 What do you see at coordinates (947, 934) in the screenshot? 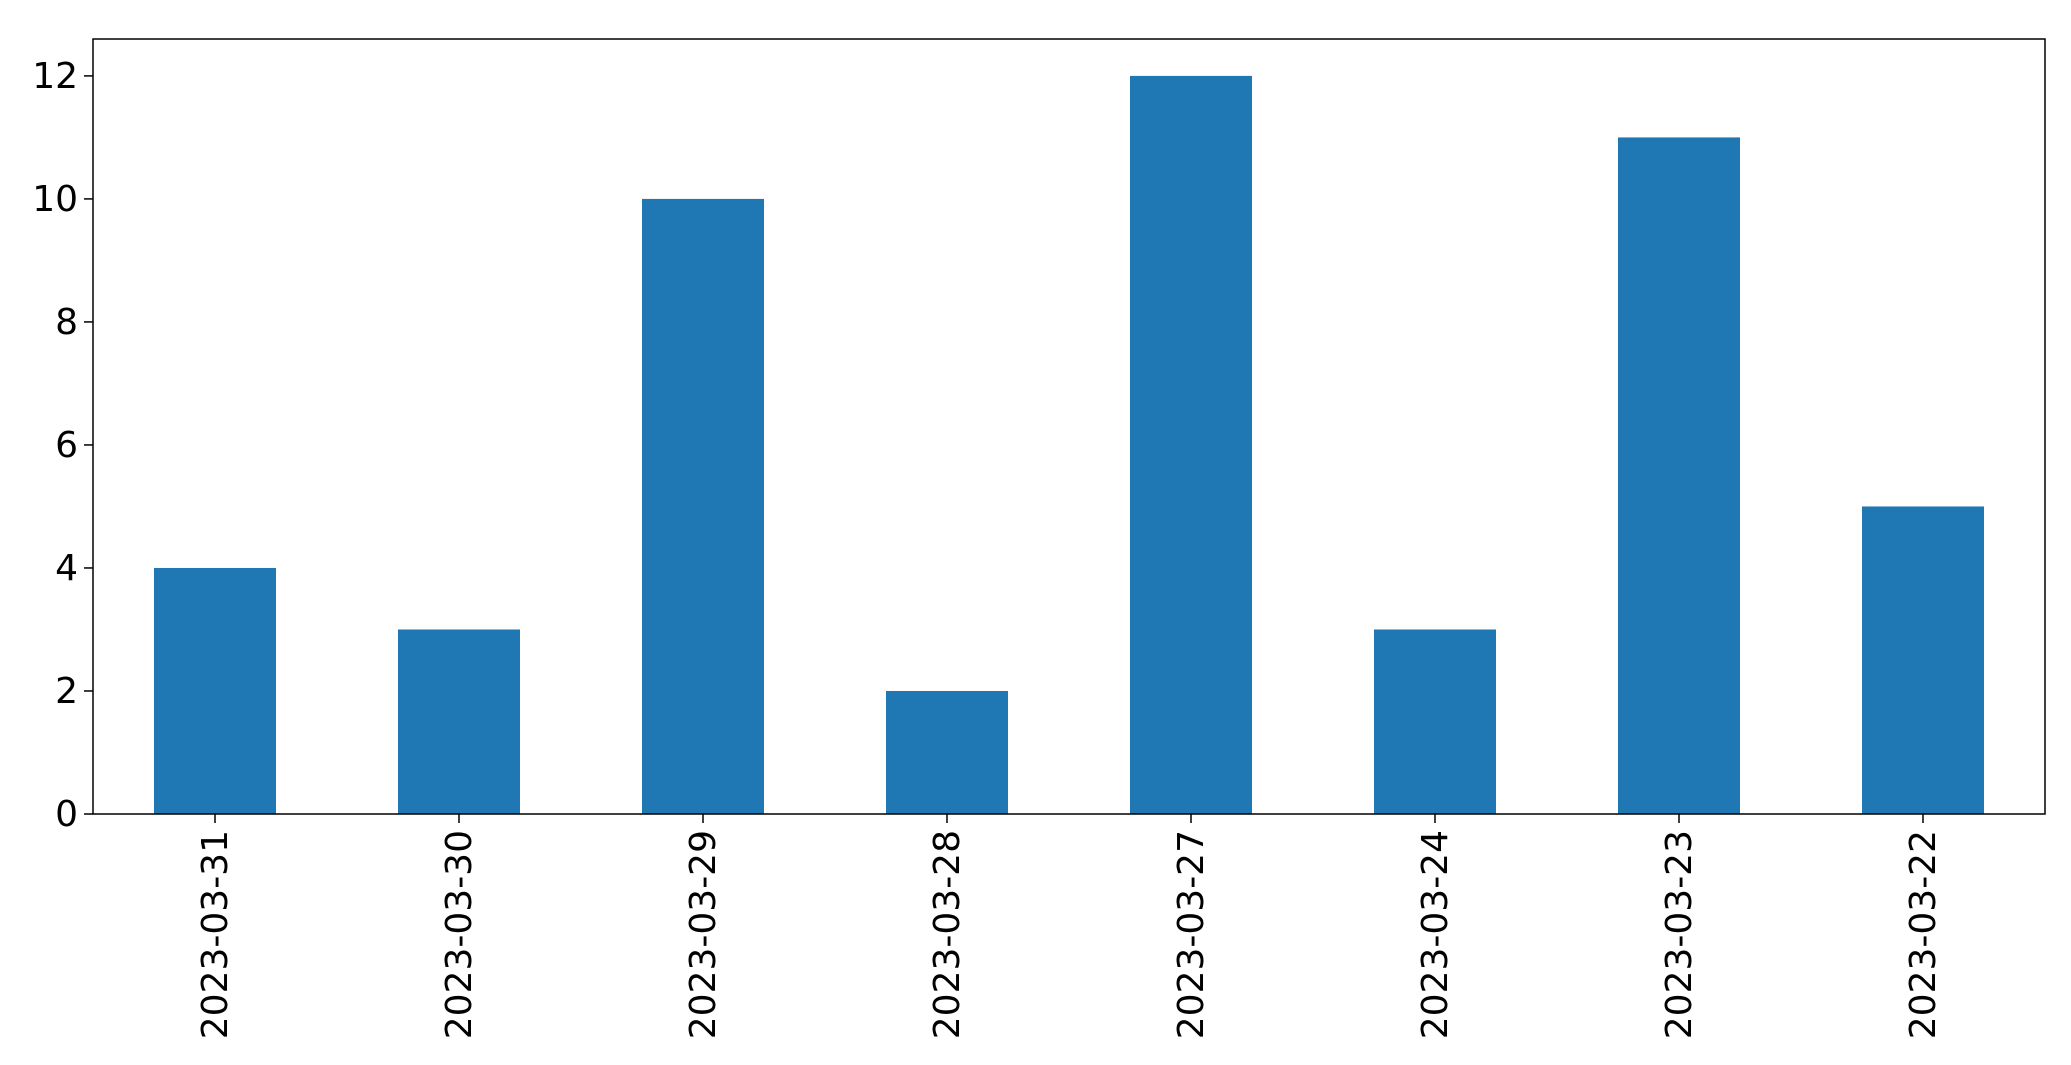
I see `x-tick-label: 2023-03-28` at bounding box center [947, 934].